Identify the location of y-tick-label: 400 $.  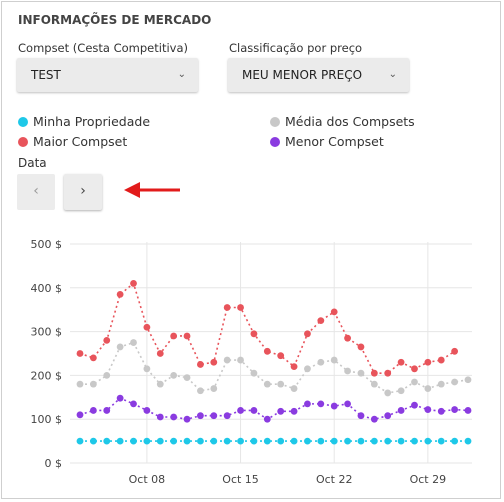
(47, 288).